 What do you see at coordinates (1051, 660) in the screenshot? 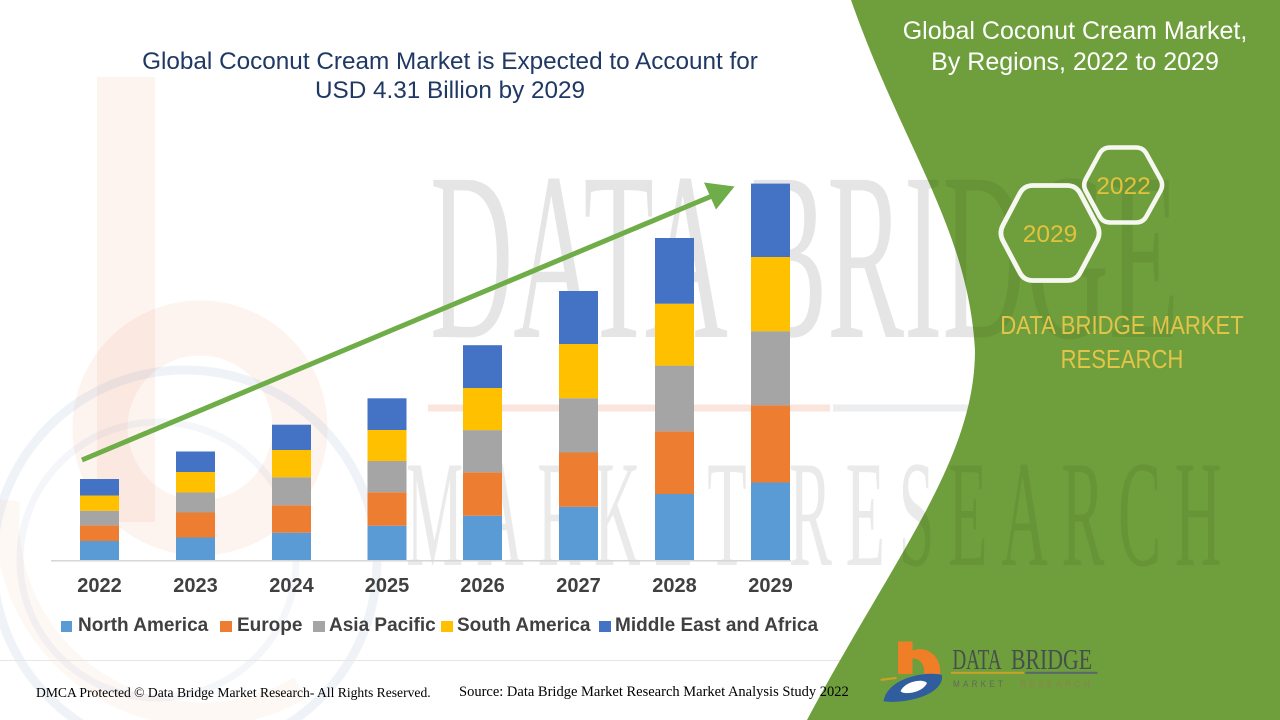
I see `svg-text: BRIDGE` at bounding box center [1051, 660].